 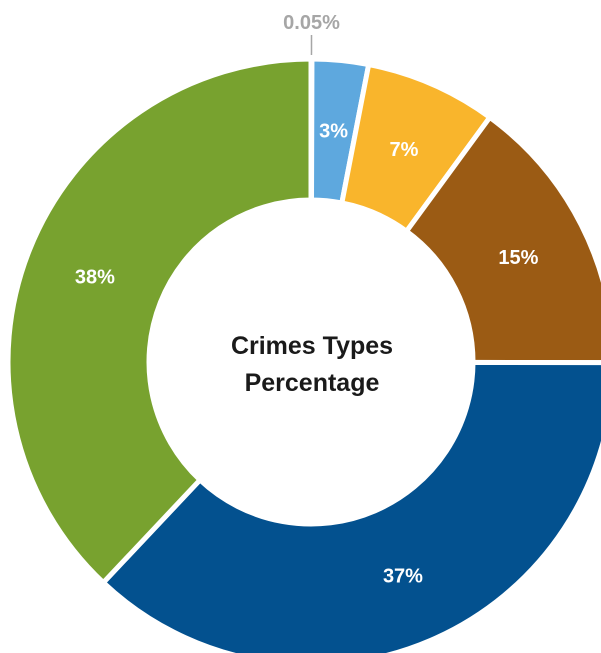 I want to click on slice-label-2: 7%, so click(x=404, y=150).